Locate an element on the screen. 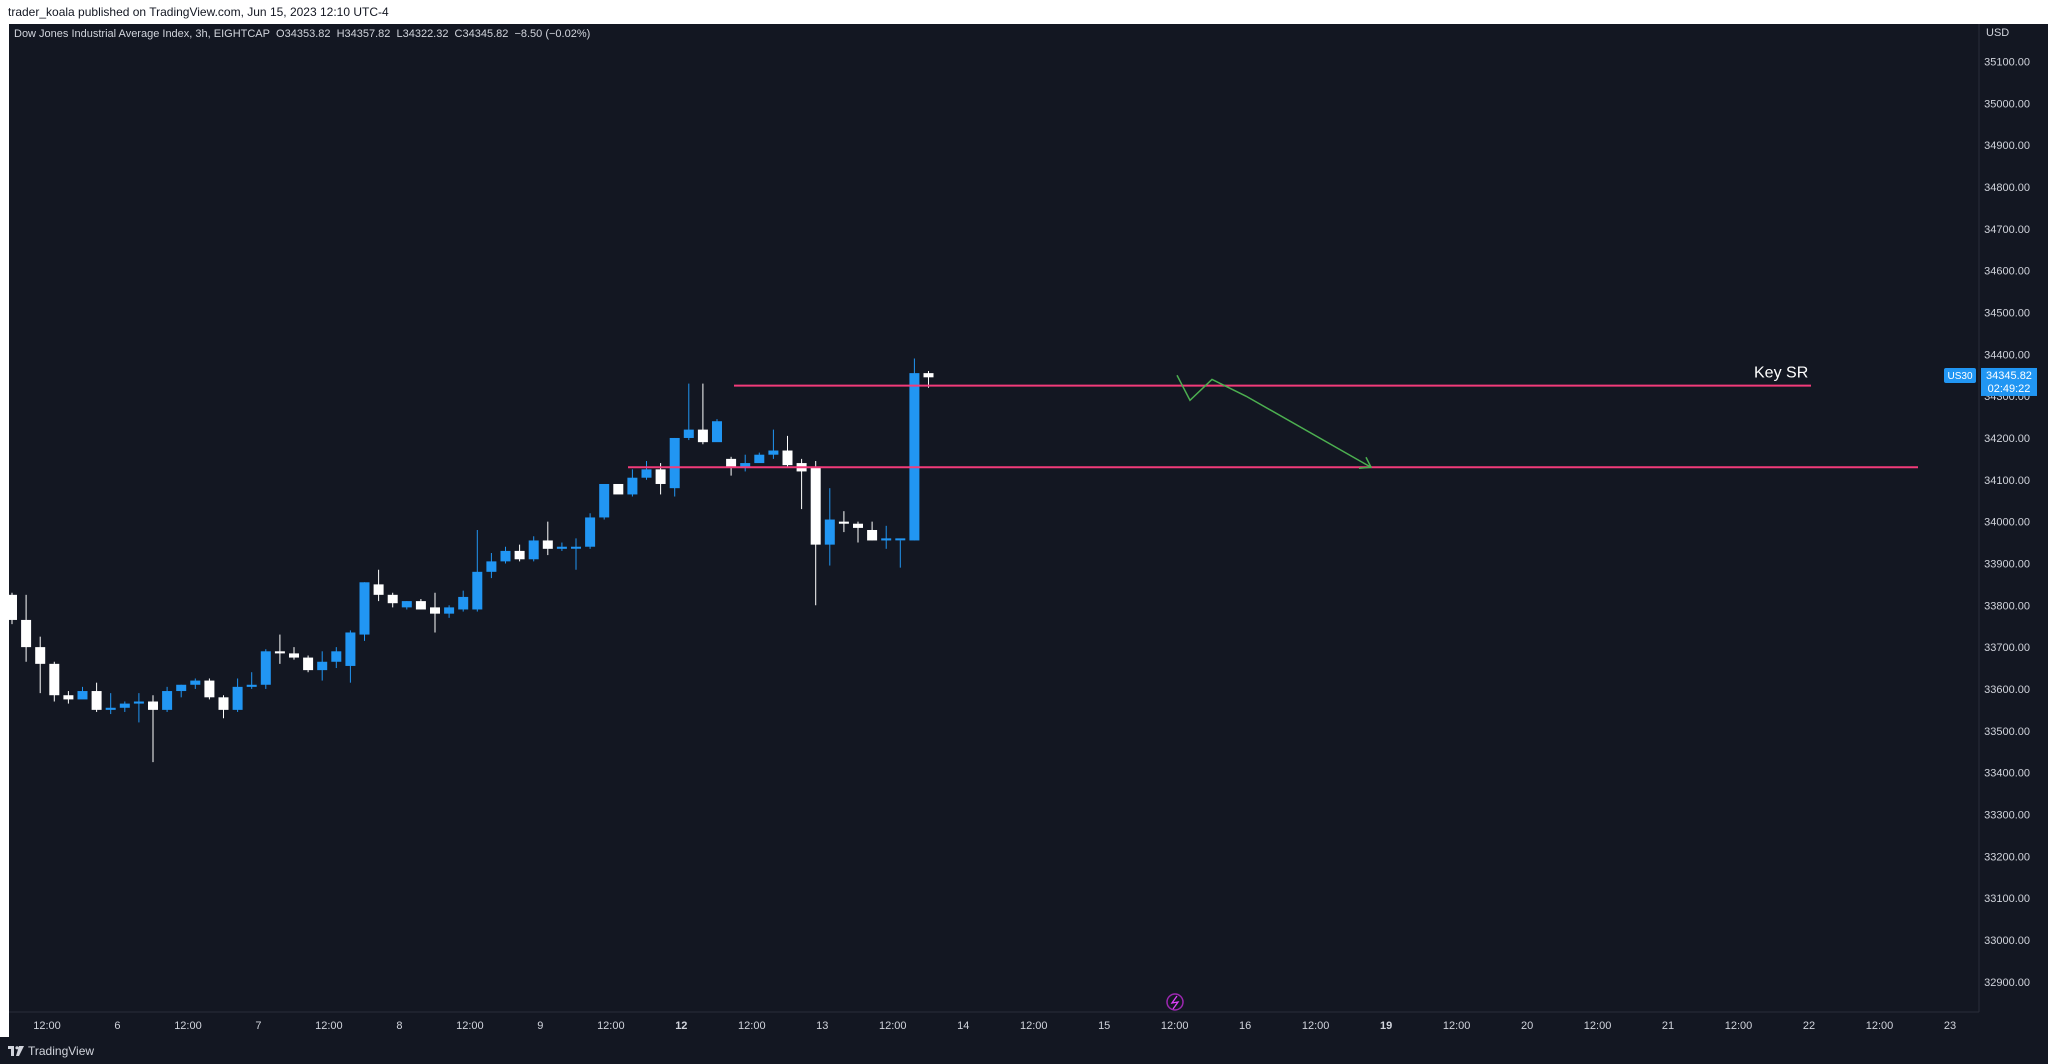  legend-high: 34357.82 is located at coordinates (367, 34).